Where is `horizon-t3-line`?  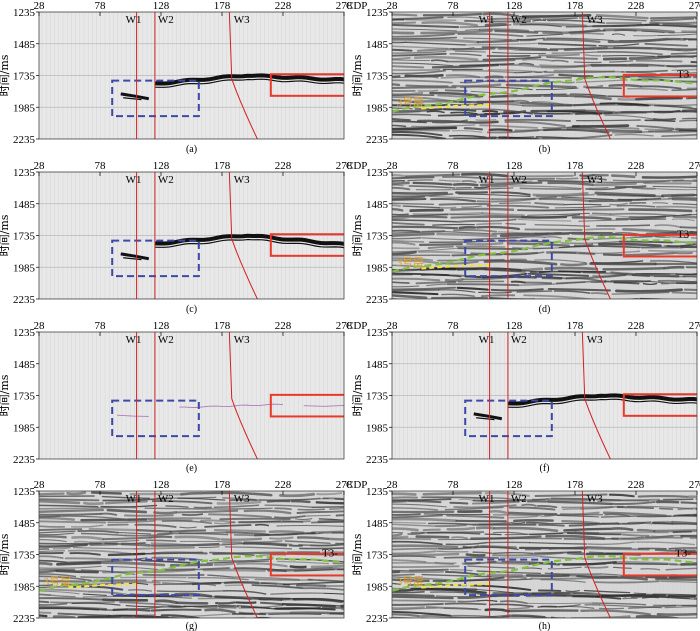 horizon-t3-line is located at coordinates (191, 573).